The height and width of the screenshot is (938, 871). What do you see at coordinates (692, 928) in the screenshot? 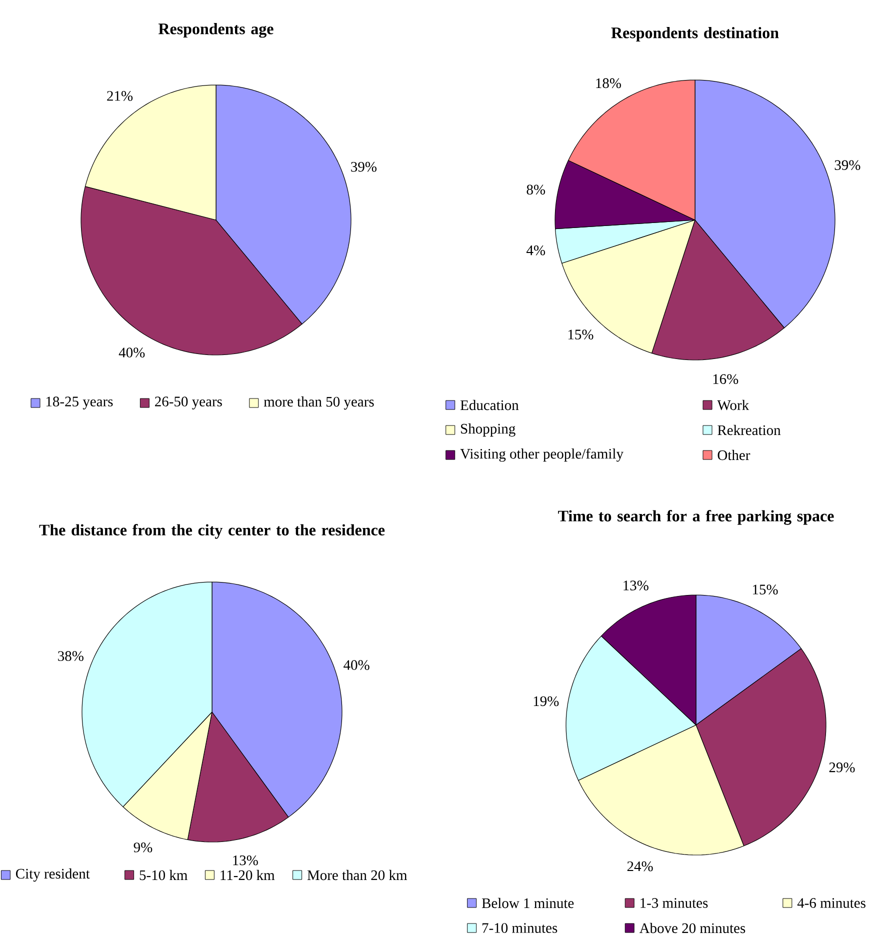
I see `legend-label: Above 20 minutes` at bounding box center [692, 928].